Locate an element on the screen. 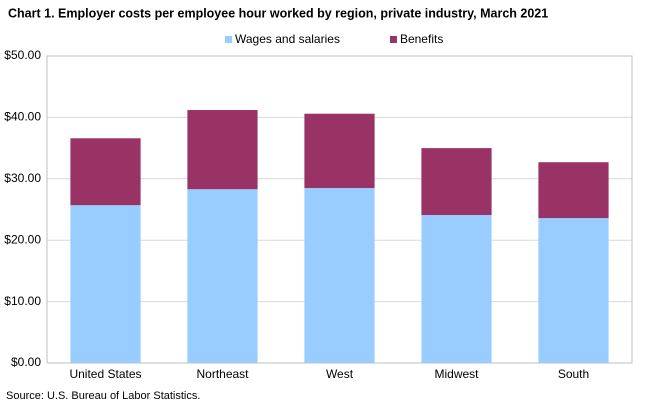  y-tick-label: $30.00 is located at coordinates (22, 178).